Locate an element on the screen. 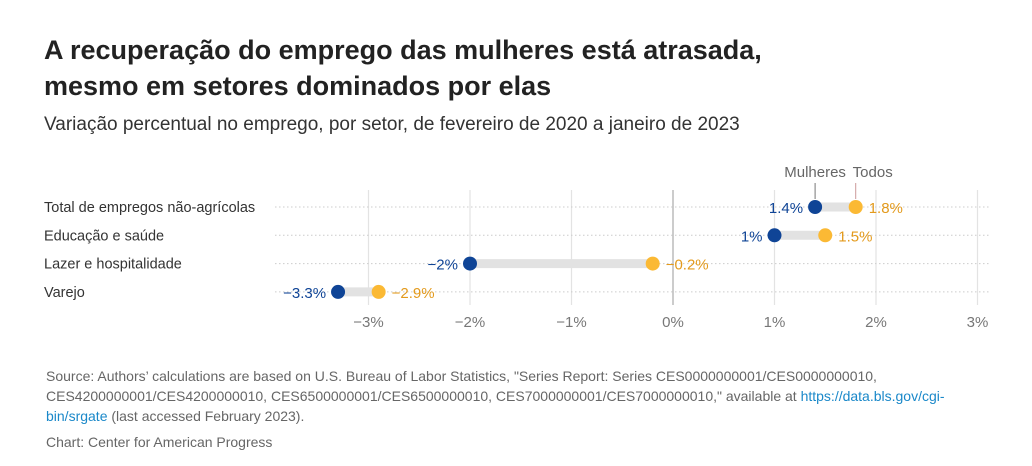 This screenshot has height=466, width=1032. x-tick-label: −1% is located at coordinates (571, 322).